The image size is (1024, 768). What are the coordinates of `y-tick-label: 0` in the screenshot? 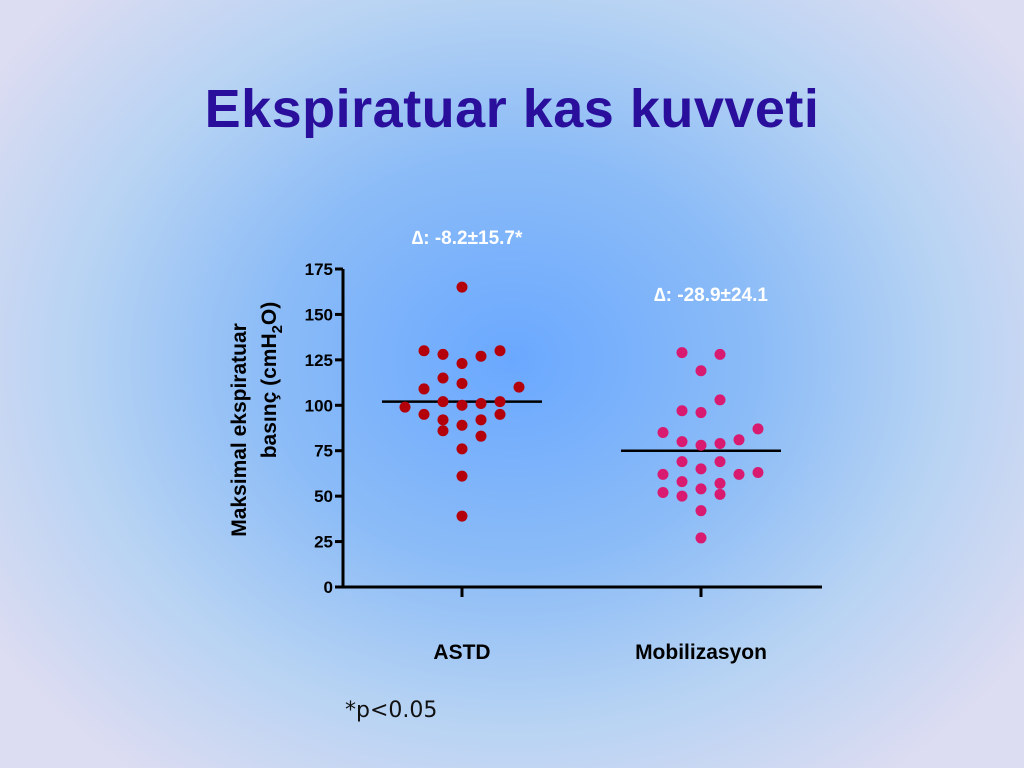 It's located at (328, 587).